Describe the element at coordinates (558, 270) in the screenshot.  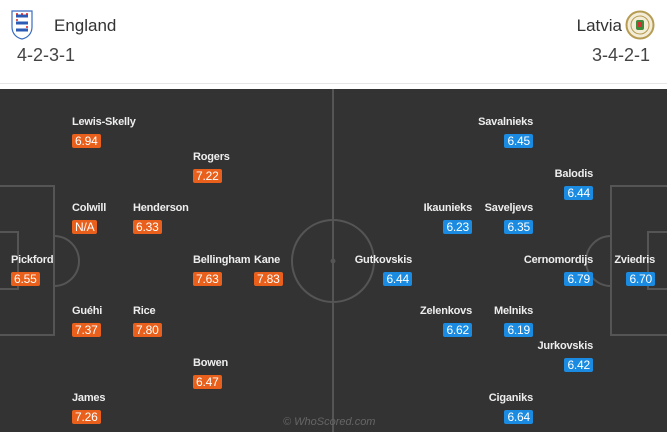
I see `away-player: Cernomordijs 6.79` at that location.